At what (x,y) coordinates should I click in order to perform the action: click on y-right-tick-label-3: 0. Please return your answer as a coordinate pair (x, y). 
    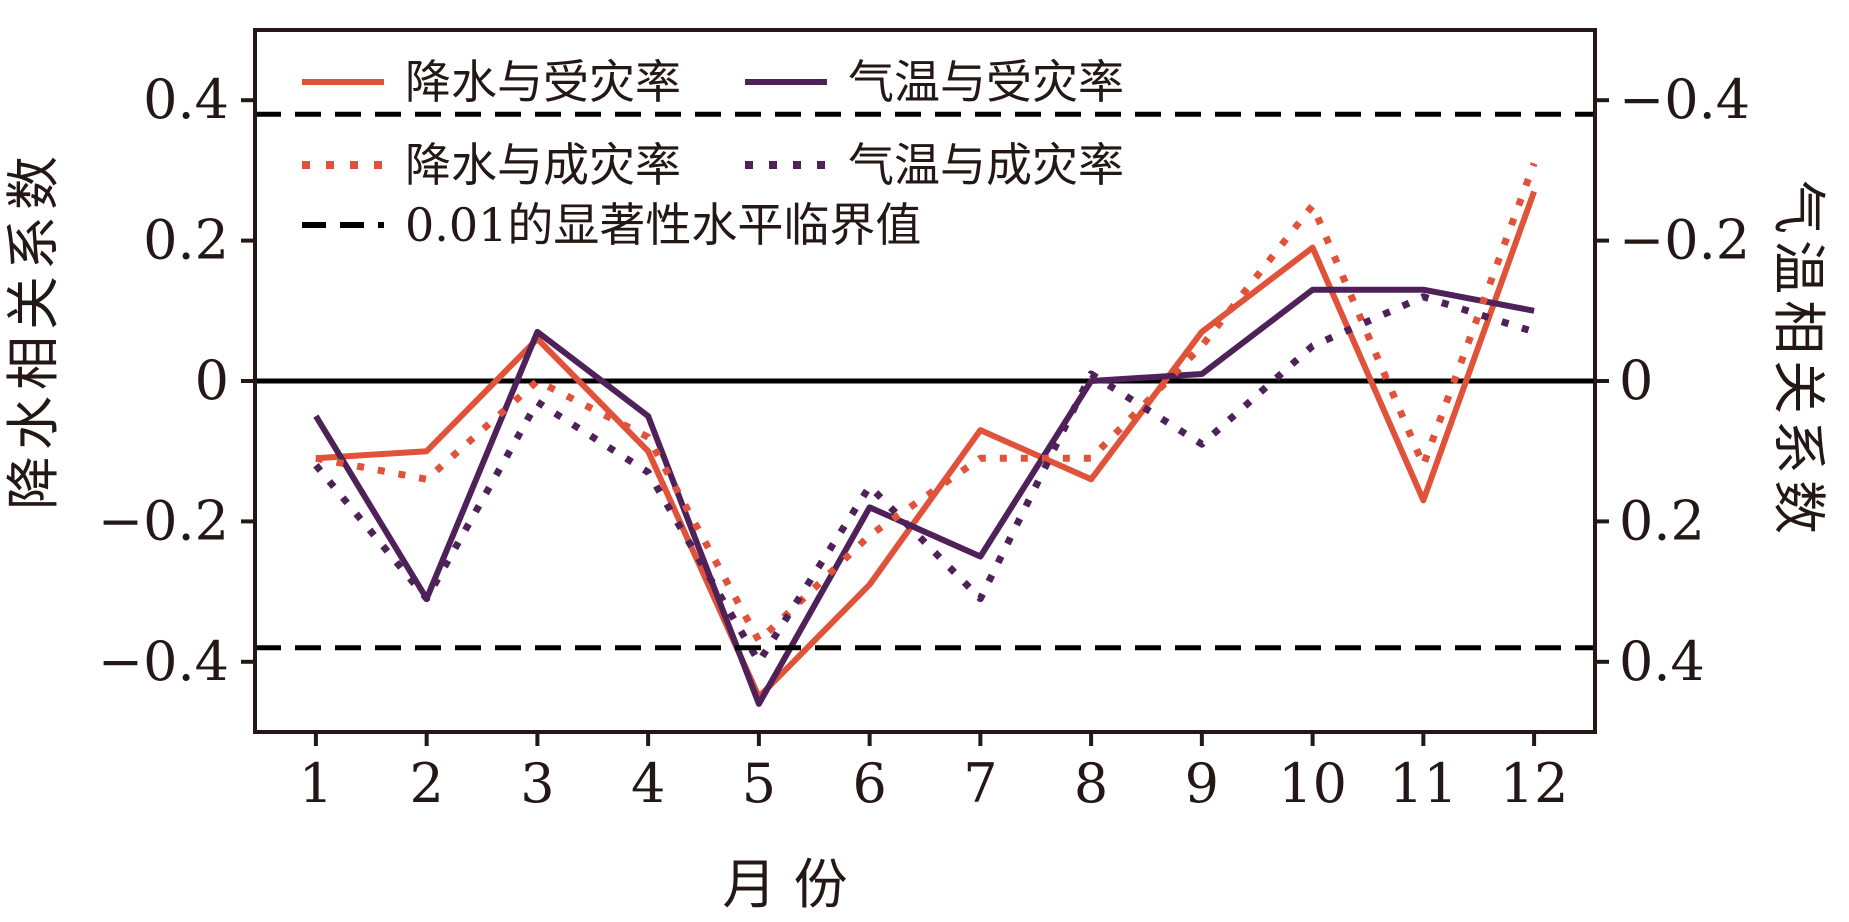
    Looking at the image, I should click on (1636, 380).